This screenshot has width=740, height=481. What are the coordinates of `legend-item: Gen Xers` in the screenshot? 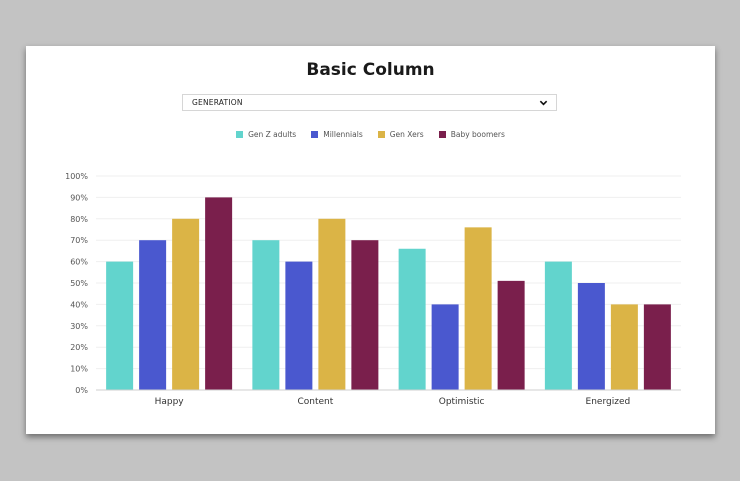 It's located at (400, 134).